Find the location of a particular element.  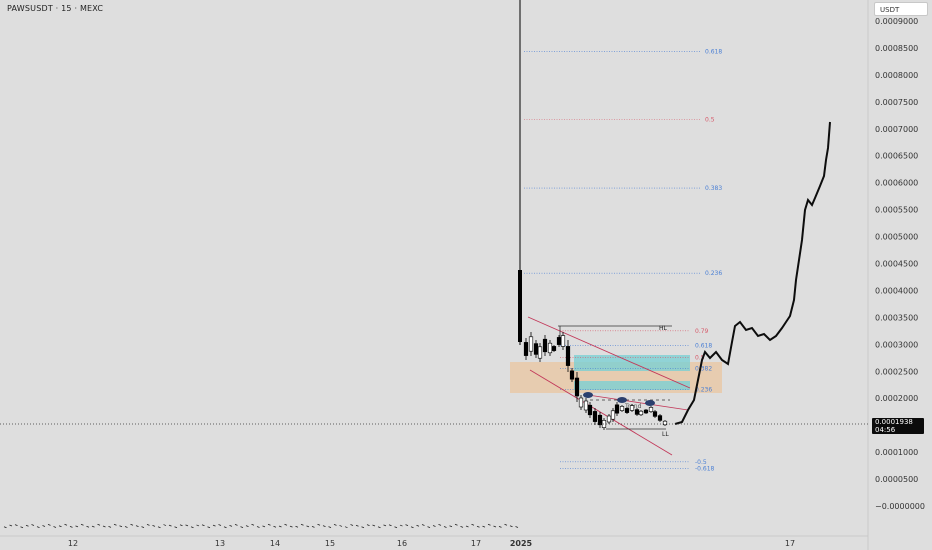

x-tick-label: 15 is located at coordinates (330, 543).